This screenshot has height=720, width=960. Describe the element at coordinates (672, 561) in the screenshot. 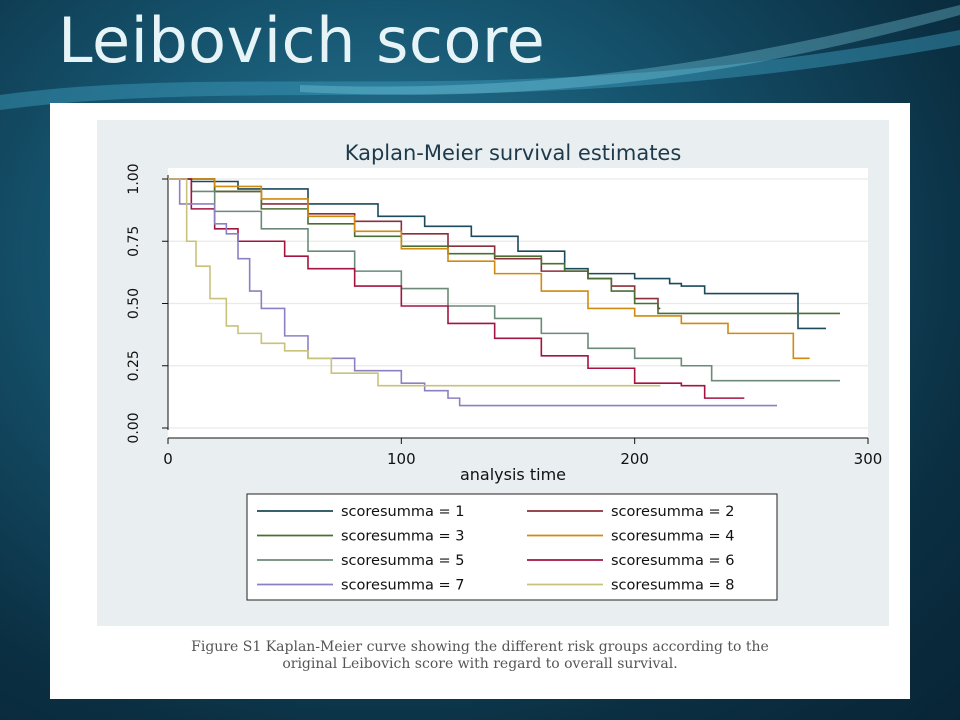

I see `legend-label: scoresumma = 6` at that location.